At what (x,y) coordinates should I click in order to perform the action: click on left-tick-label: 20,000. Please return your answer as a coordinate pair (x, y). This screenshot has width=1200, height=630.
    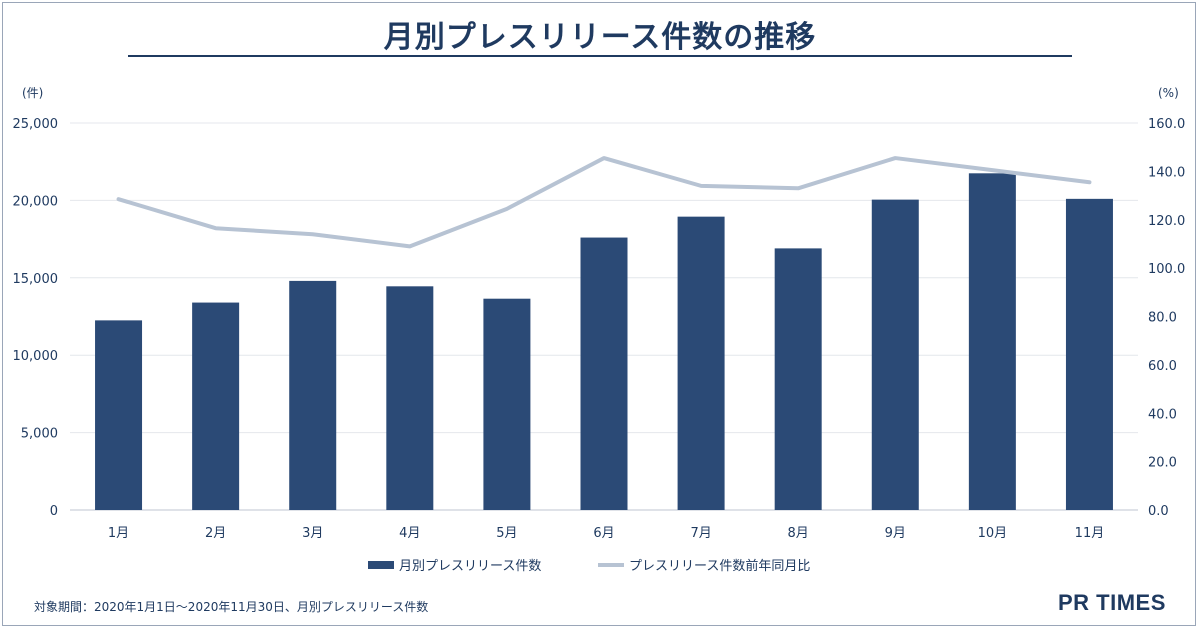
    Looking at the image, I should click on (36, 201).